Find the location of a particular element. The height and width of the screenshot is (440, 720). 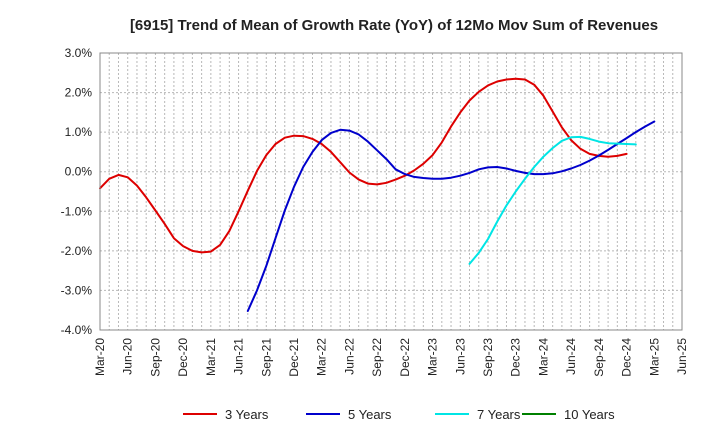

x-tick-label: Dec-24 is located at coordinates (627, 357).